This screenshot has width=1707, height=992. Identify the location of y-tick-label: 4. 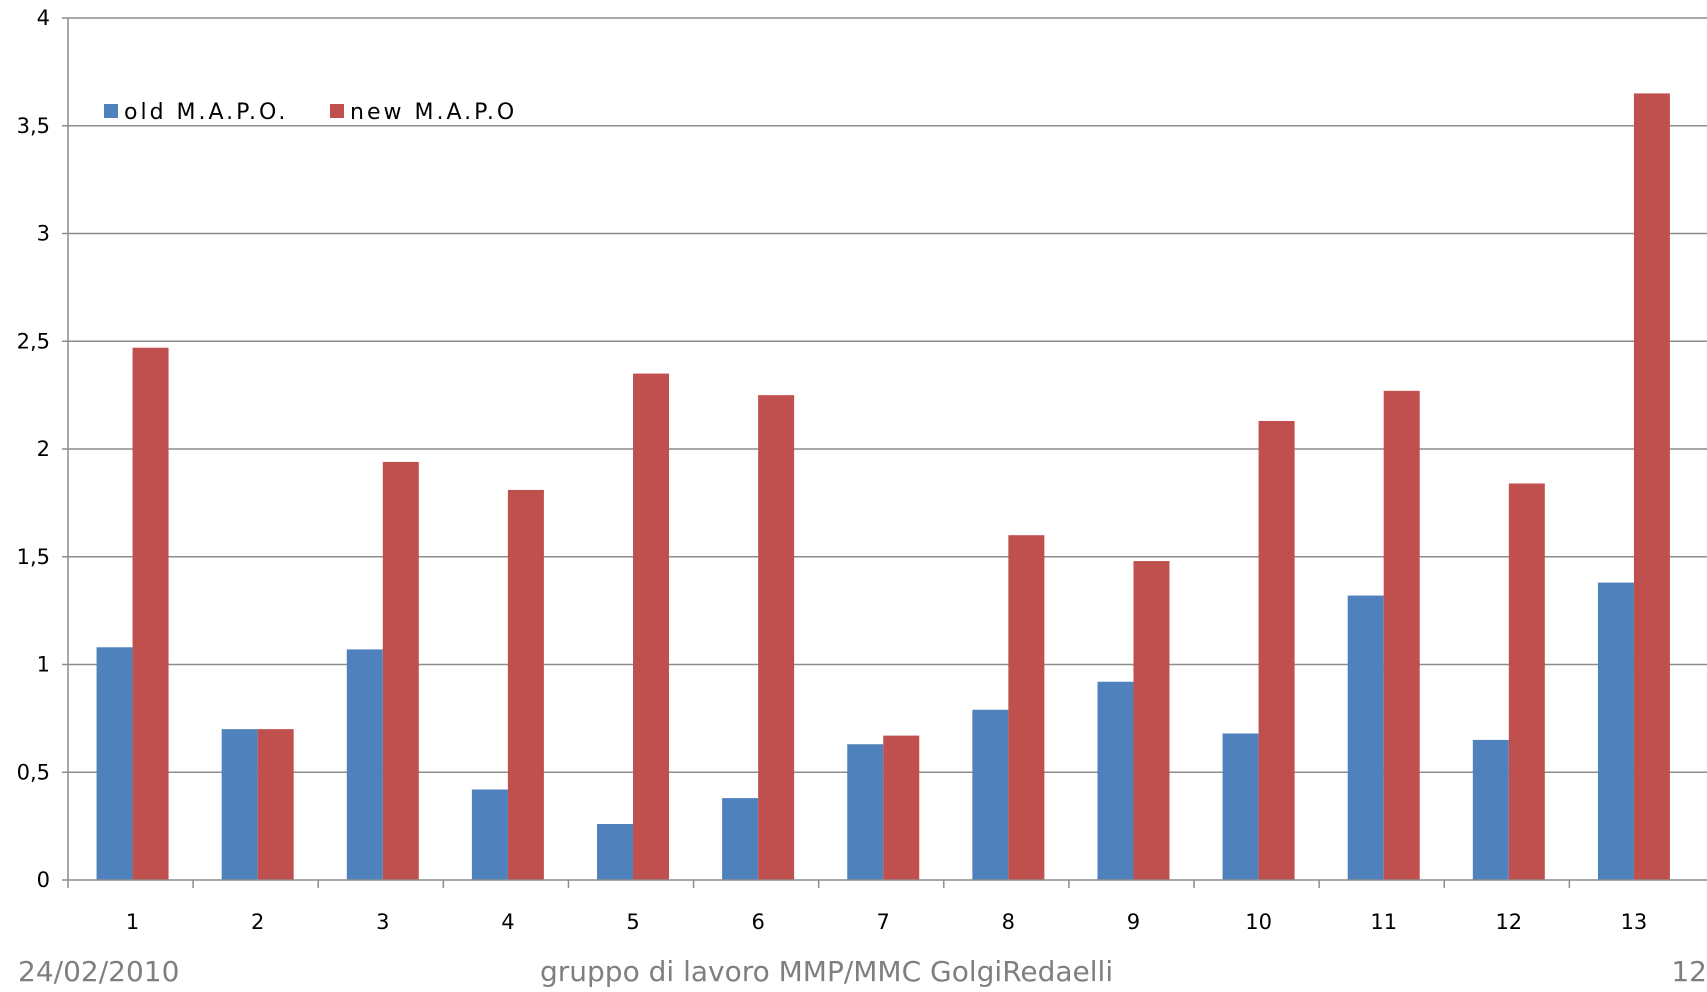
(43, 18).